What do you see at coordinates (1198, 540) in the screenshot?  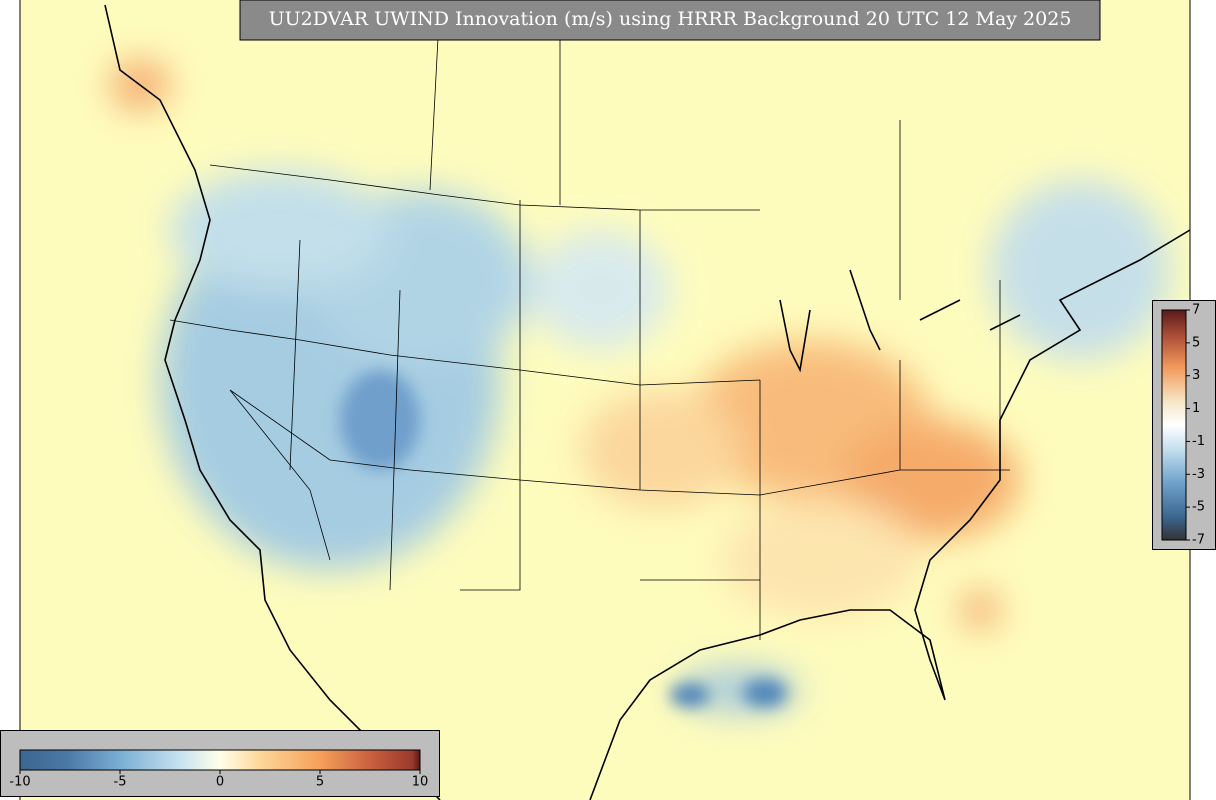 I see `colorbar-tick-label: -7` at bounding box center [1198, 540].